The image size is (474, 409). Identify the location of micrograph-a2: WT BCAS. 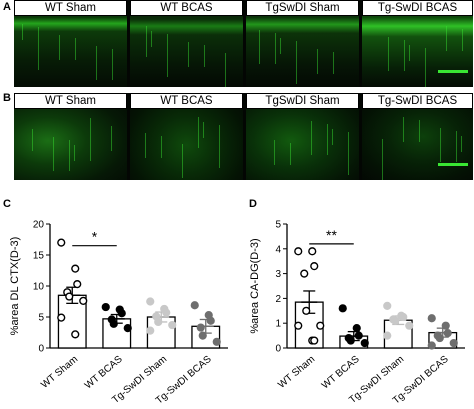
(186, 43).